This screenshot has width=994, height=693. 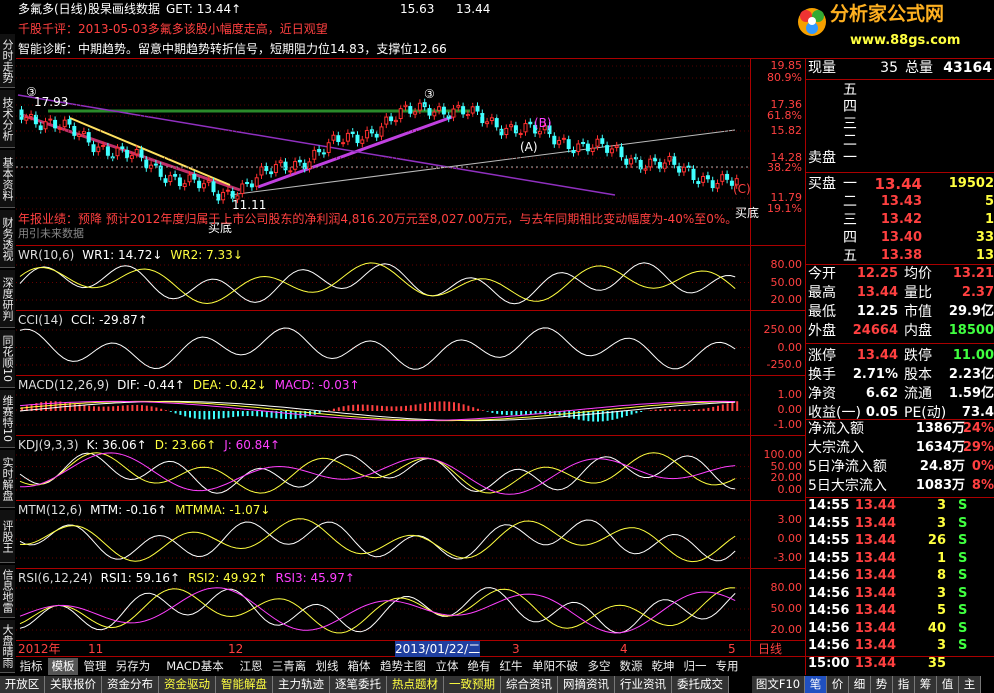 I want to click on chart-annotation: (C), so click(x=742, y=189).